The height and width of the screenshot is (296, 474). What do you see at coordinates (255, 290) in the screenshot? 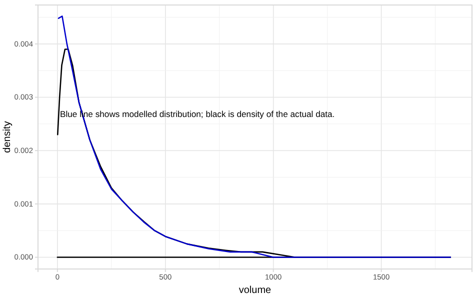
I see `x-axis-title: volume` at bounding box center [255, 290].